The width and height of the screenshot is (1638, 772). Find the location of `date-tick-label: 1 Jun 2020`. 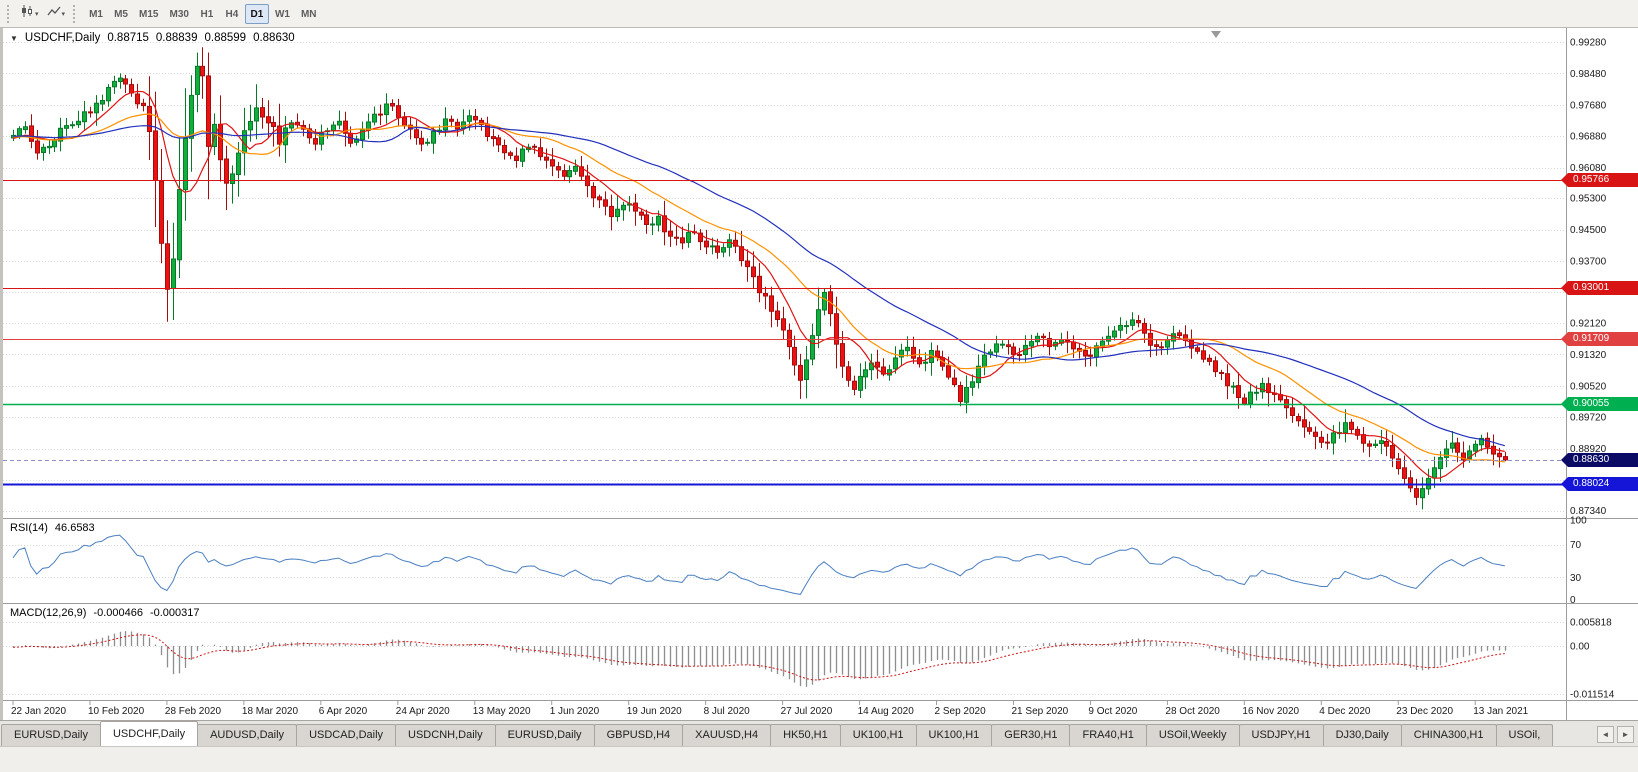

date-tick-label: 1 Jun 2020 is located at coordinates (575, 711).